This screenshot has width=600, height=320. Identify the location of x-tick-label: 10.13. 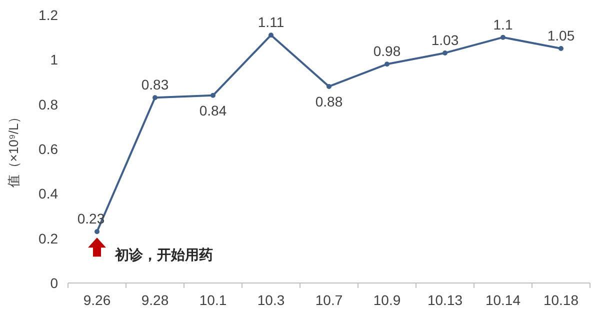
(445, 300).